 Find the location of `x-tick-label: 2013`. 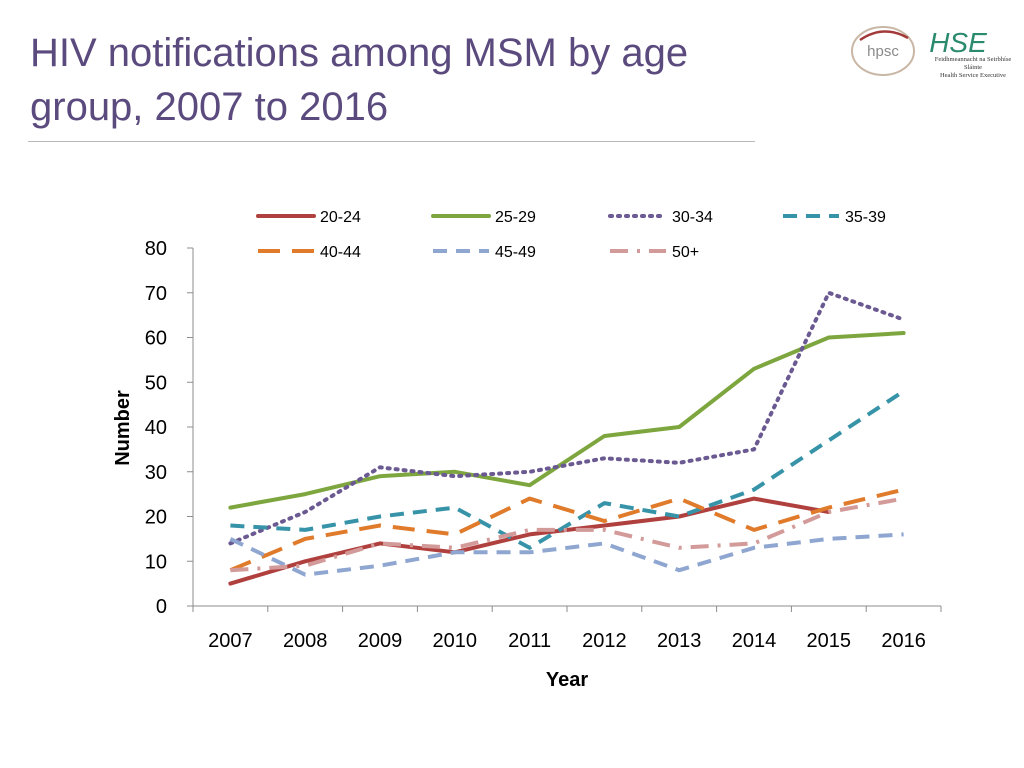

x-tick-label: 2013 is located at coordinates (679, 641).